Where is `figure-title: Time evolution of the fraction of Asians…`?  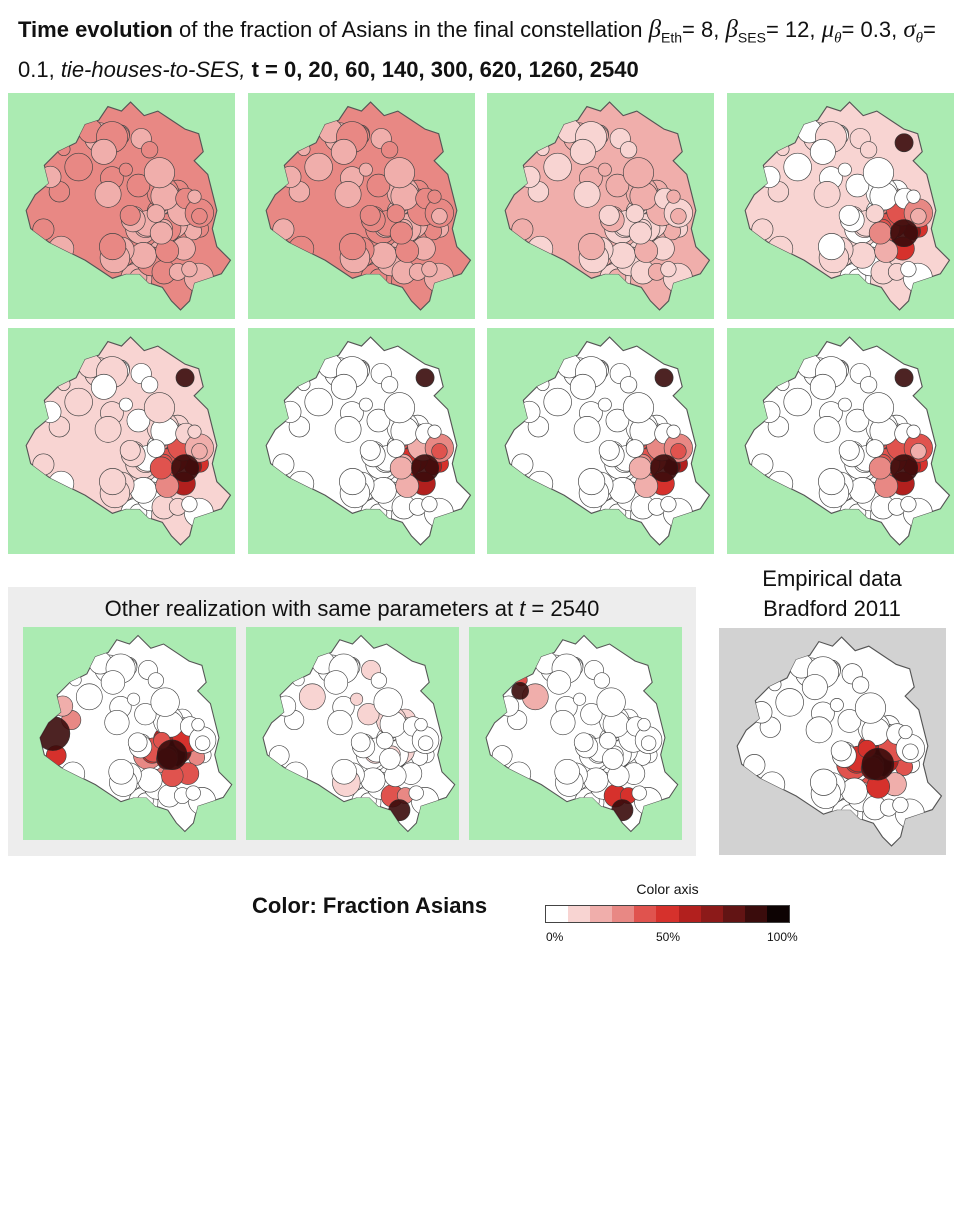
figure-title: Time evolution of the fraction of Asians… is located at coordinates (477, 49).